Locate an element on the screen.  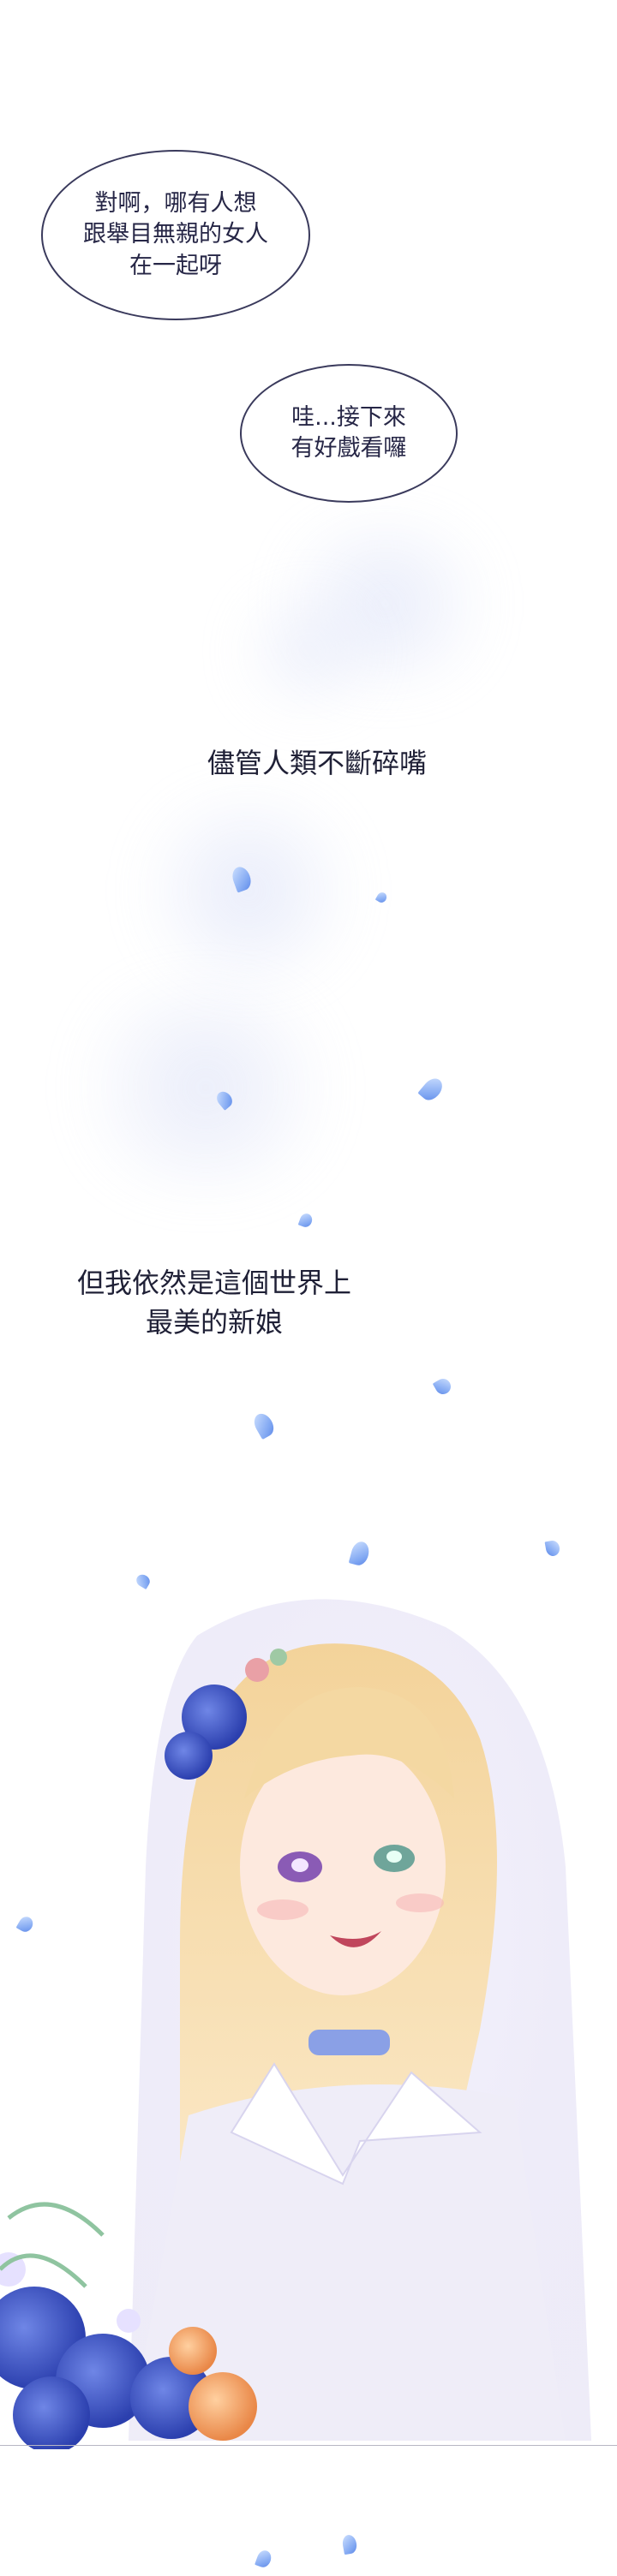
hair-rose is located at coordinates (214, 1717).